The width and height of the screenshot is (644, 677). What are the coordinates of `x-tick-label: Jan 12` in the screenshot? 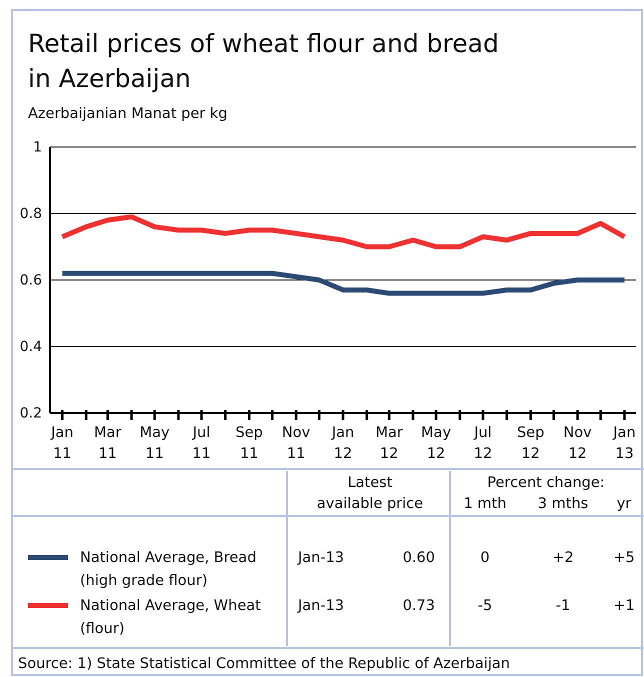 It's located at (342, 443).